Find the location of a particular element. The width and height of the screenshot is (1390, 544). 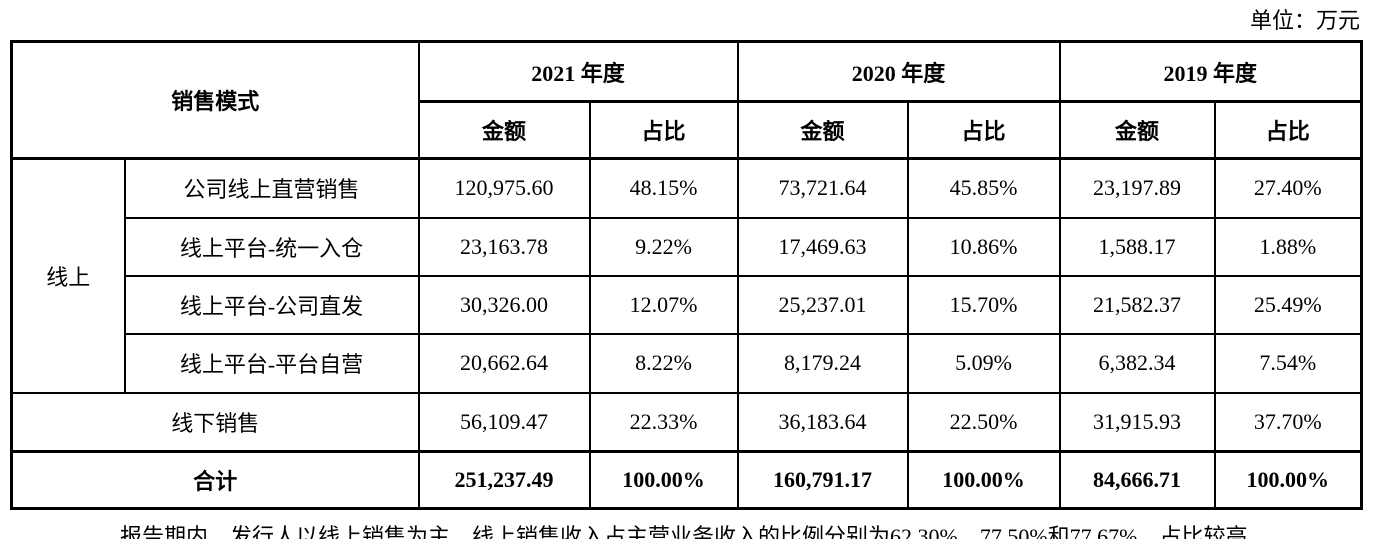

cell-2021-ratio: 48.15% is located at coordinates (663, 188).